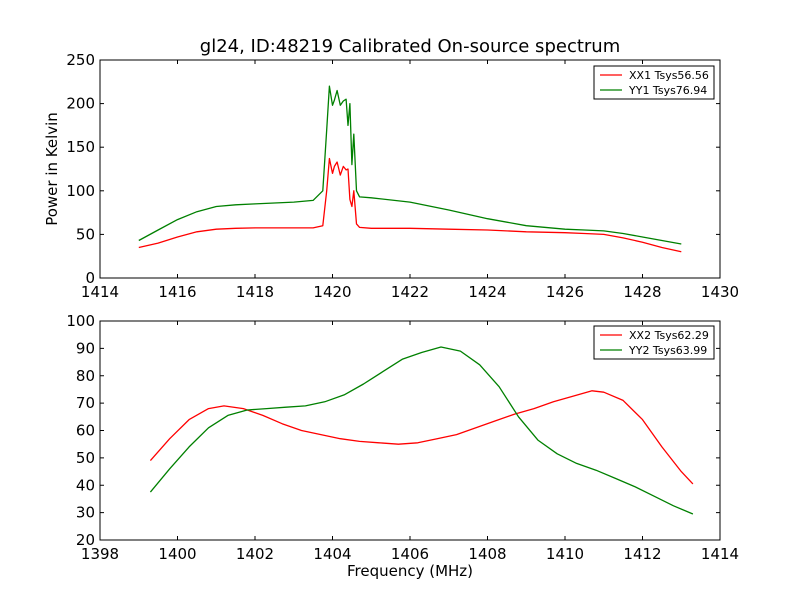  What do you see at coordinates (85, 348) in the screenshot?
I see `bottom-chart-y-tick-label: 90` at bounding box center [85, 348].